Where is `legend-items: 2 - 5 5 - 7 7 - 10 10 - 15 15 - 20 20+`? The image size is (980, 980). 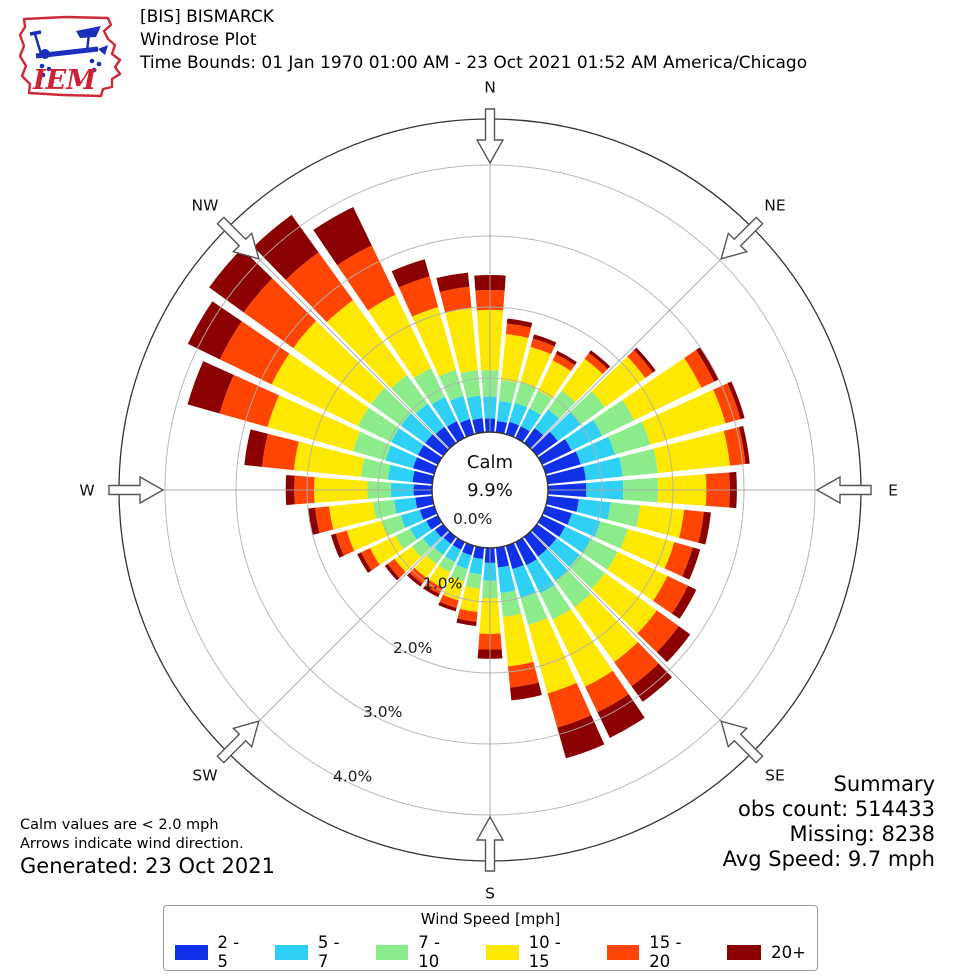 legend-items: 2 - 5 5 - 7 7 - 10 10 - 15 15 - 20 20+ is located at coordinates (490, 952).